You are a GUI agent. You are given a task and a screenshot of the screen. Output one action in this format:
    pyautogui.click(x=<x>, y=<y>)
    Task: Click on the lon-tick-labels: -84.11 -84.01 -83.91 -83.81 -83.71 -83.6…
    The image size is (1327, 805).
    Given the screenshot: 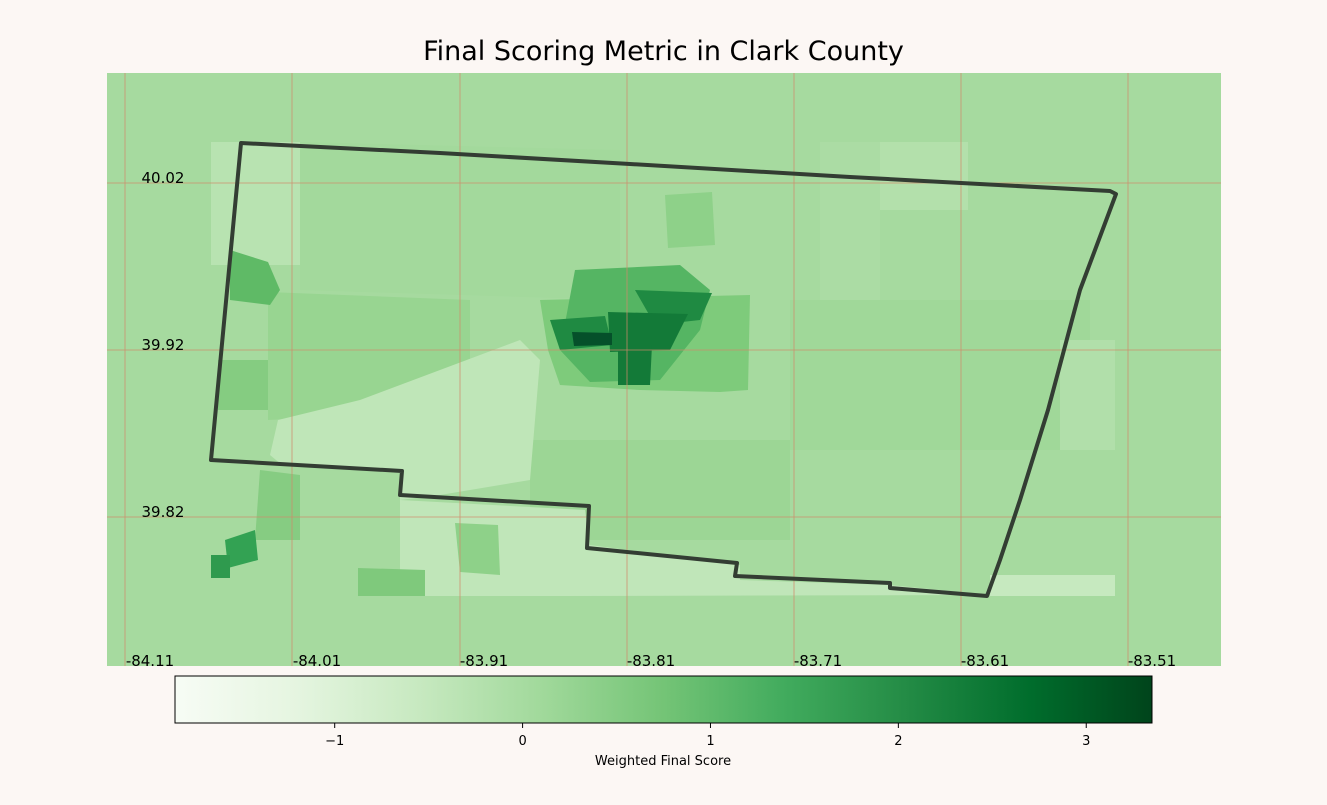 What is the action you would take?
    pyautogui.click(x=651, y=661)
    